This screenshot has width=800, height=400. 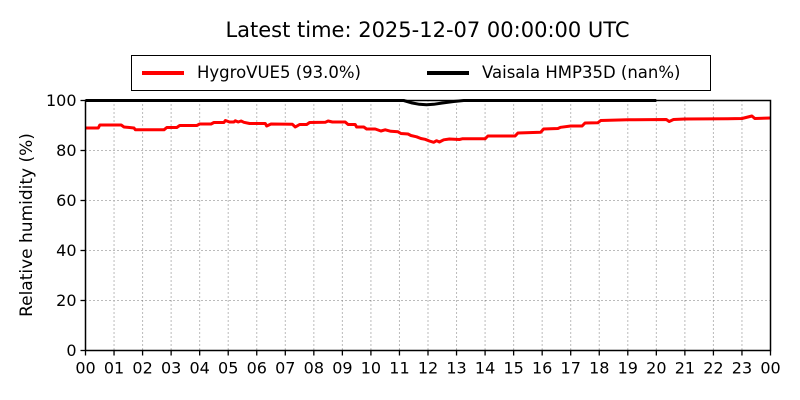 I want to click on y-tick-label: 0, so click(x=71, y=350).